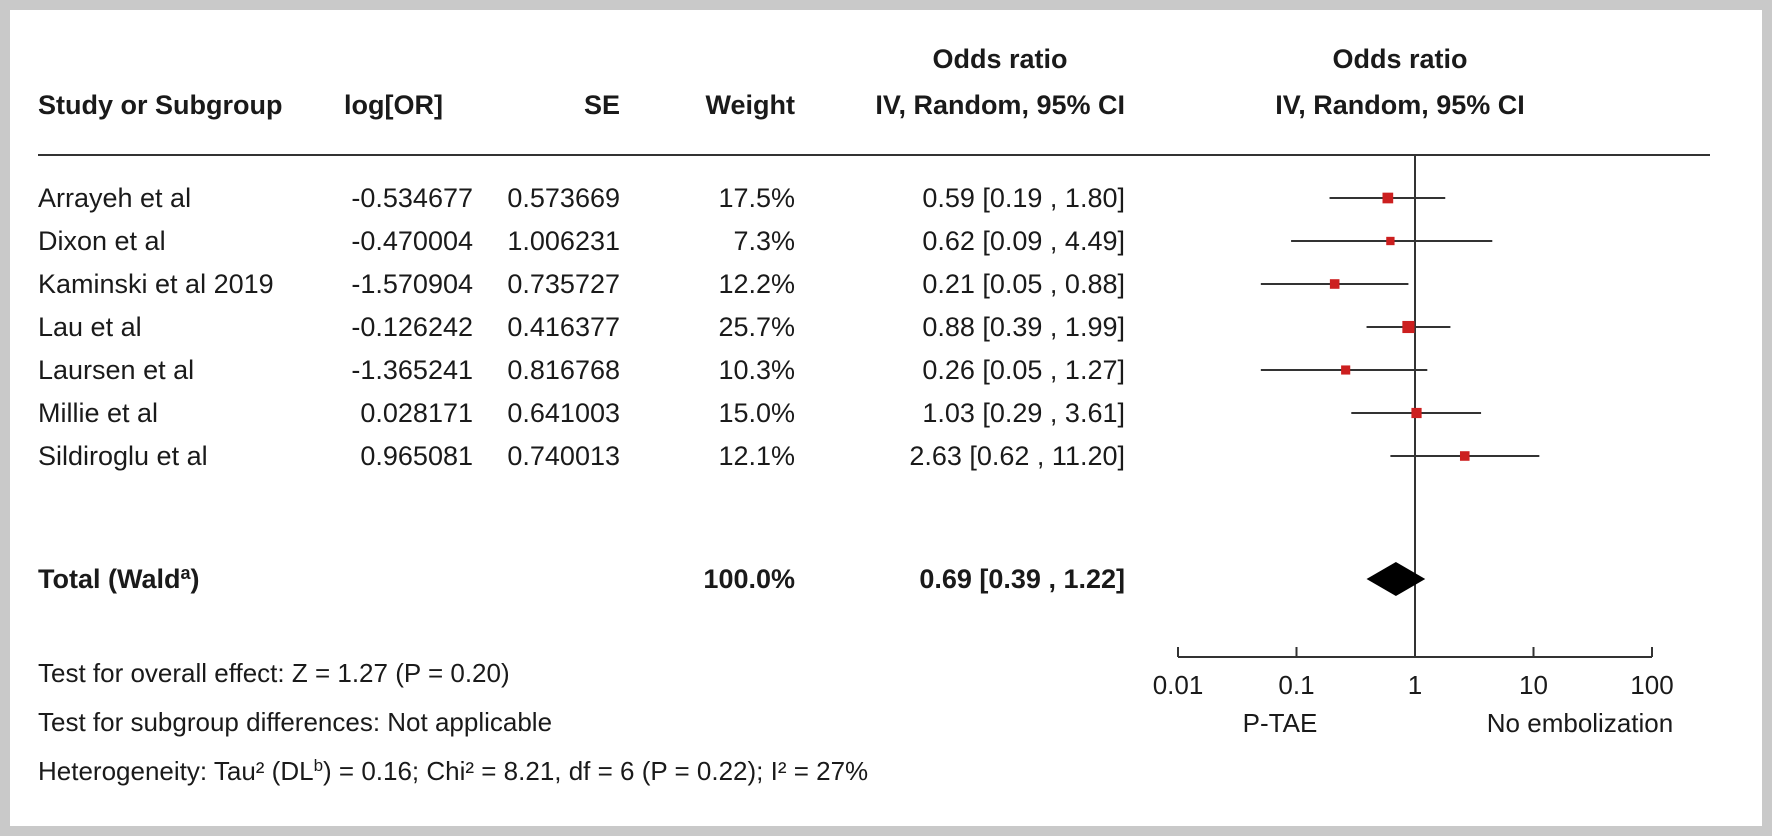 This screenshot has width=1772, height=836. What do you see at coordinates (563, 284) in the screenshot?
I see `study-se: 0.735727` at bounding box center [563, 284].